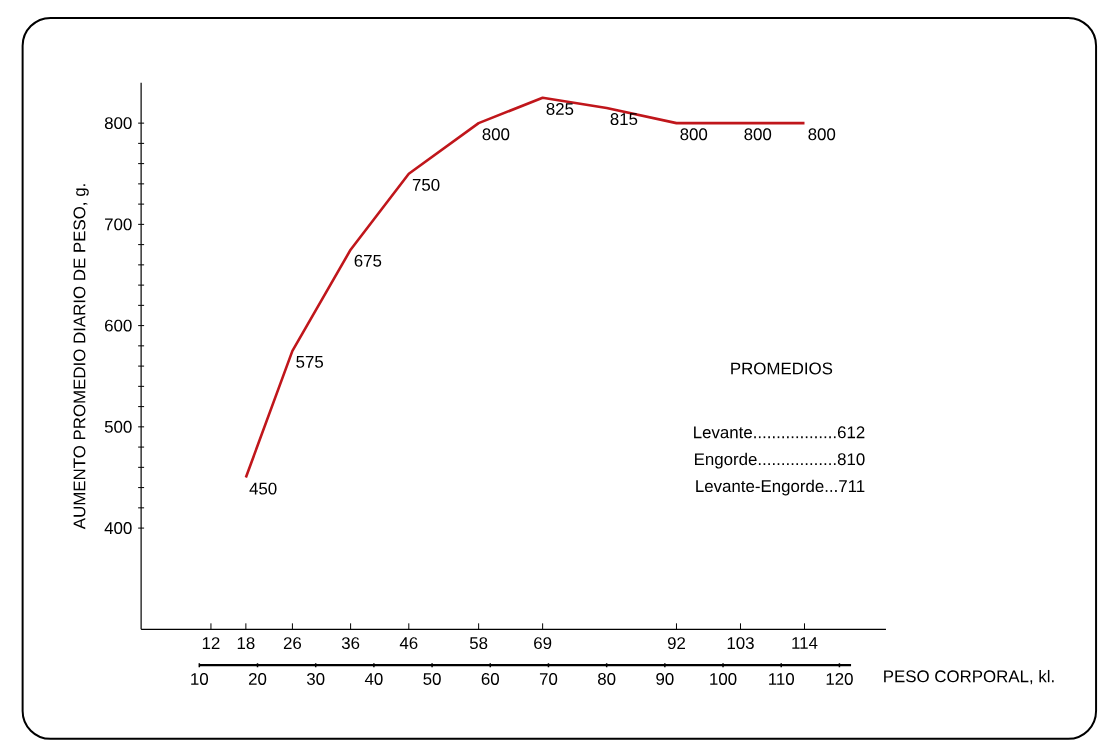 Image resolution: width=1110 pixels, height=749 pixels. I want to click on annotation: Levante-Engorde...711, so click(780, 487).